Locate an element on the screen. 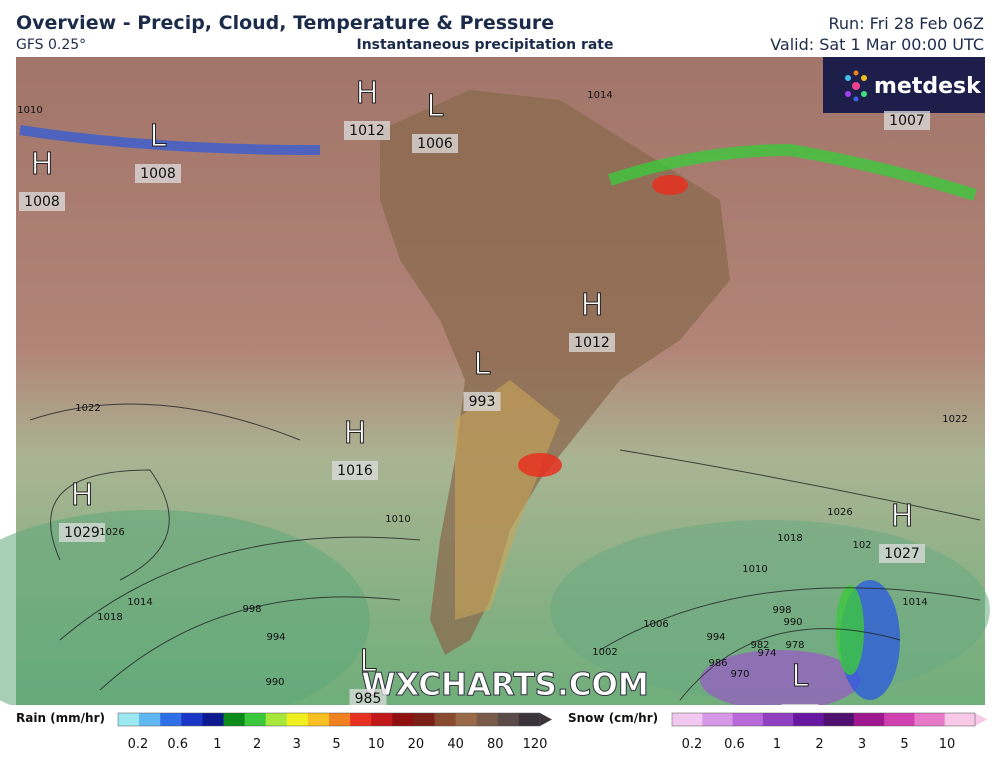 This screenshot has width=1000, height=767. isobar-label: 990 is located at coordinates (274, 682).